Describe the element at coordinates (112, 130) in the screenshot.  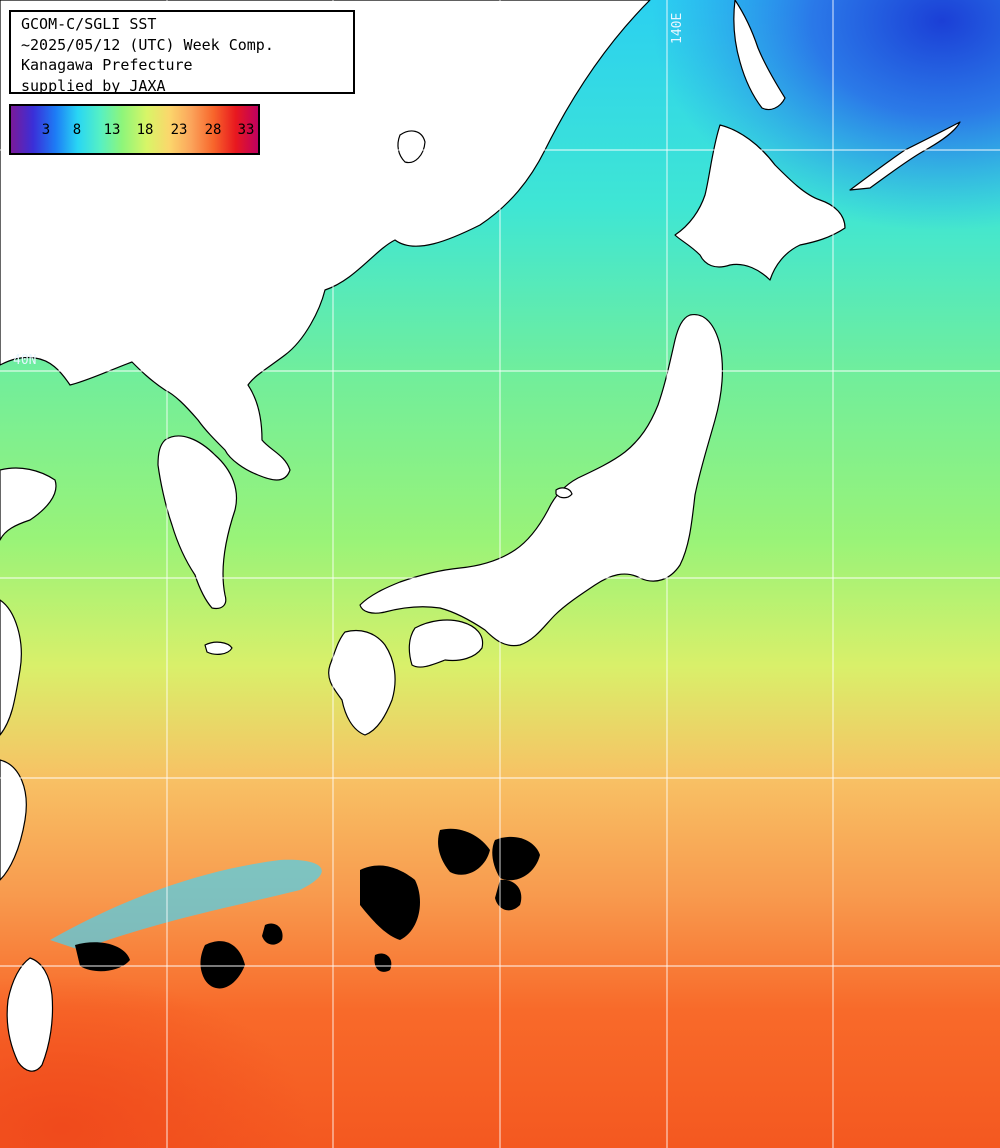
I see `colorbar-tick-13: 13` at that location.